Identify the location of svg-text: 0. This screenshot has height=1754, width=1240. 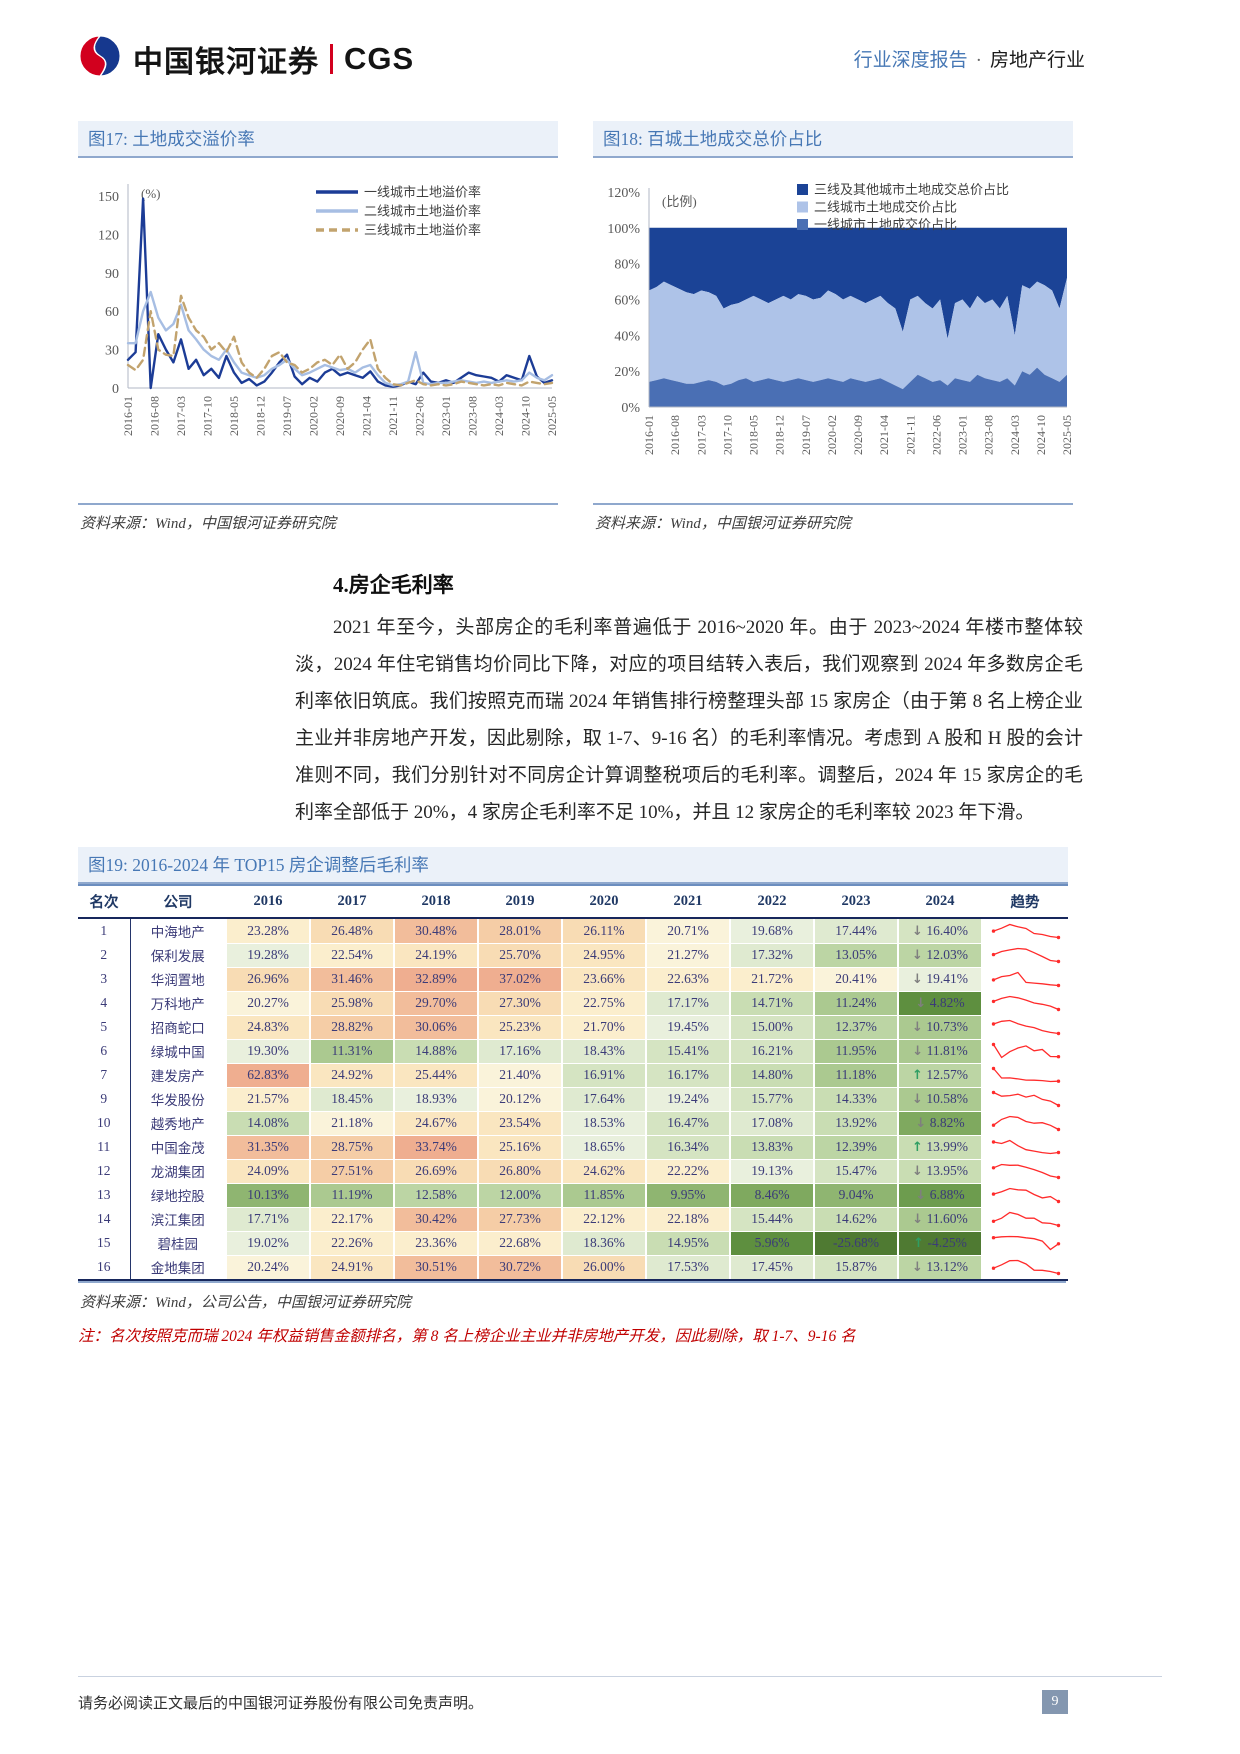
(115, 389).